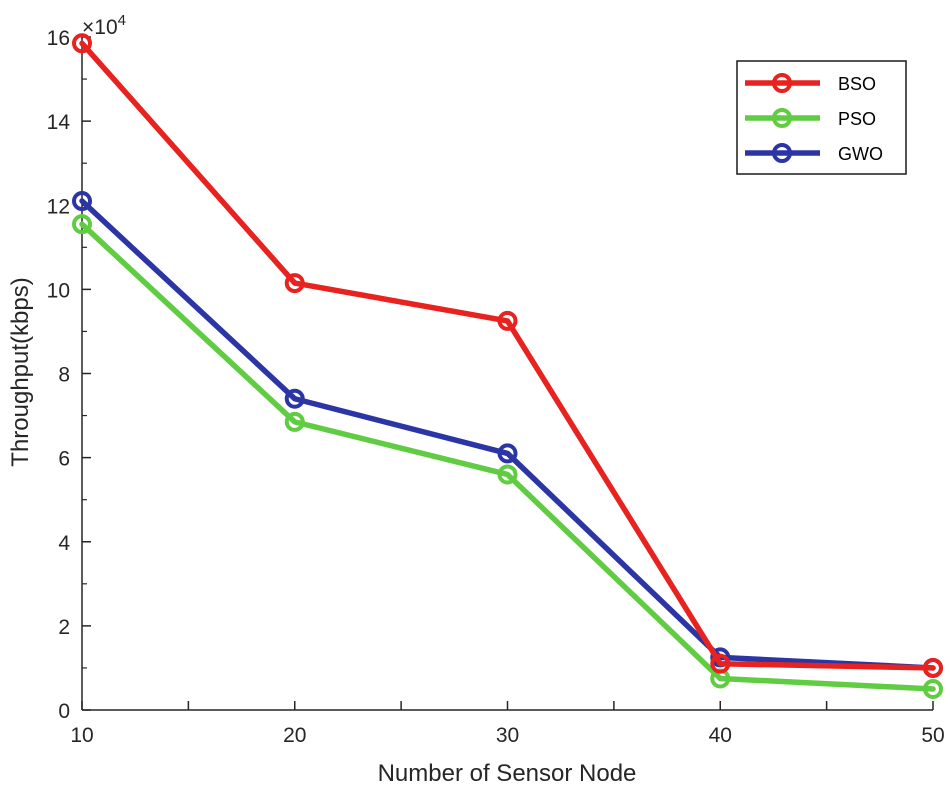  What do you see at coordinates (81, 735) in the screenshot?
I see `x-tick-label: 10` at bounding box center [81, 735].